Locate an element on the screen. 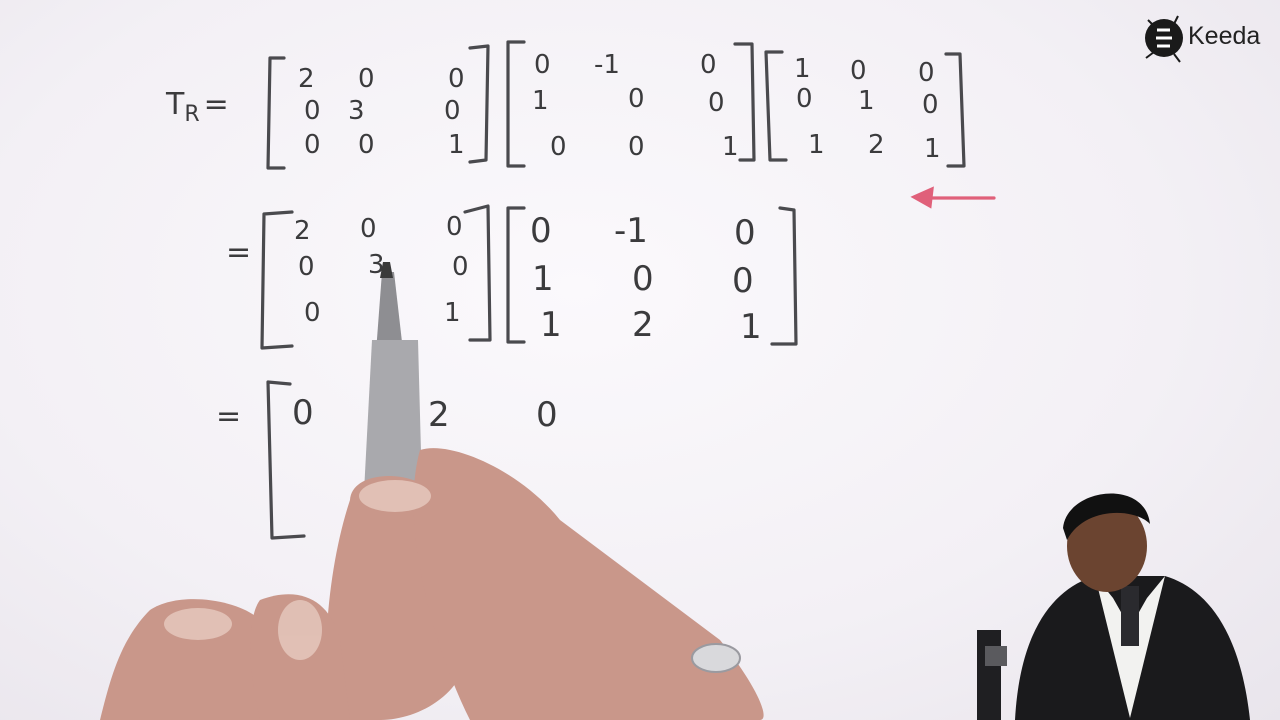 Image resolution: width=1280 pixels, height=720 pixels. lhs-subscript: R is located at coordinates (192, 114).